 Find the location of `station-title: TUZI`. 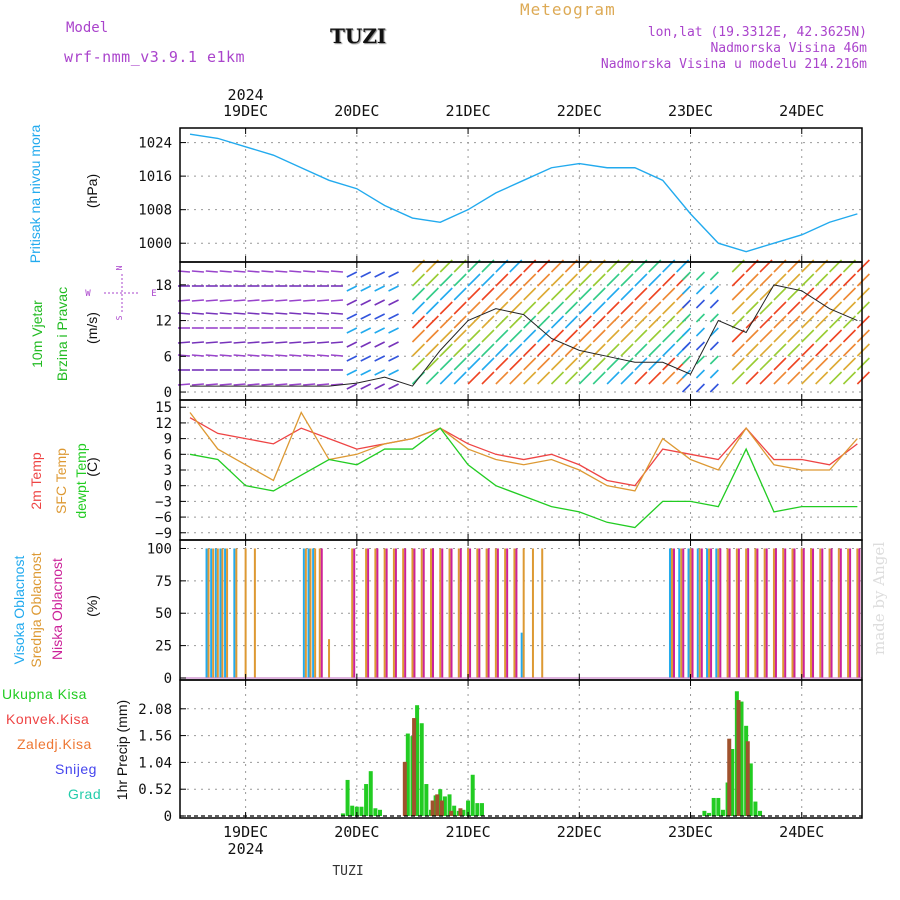

station-title: TUZI is located at coordinates (358, 36).